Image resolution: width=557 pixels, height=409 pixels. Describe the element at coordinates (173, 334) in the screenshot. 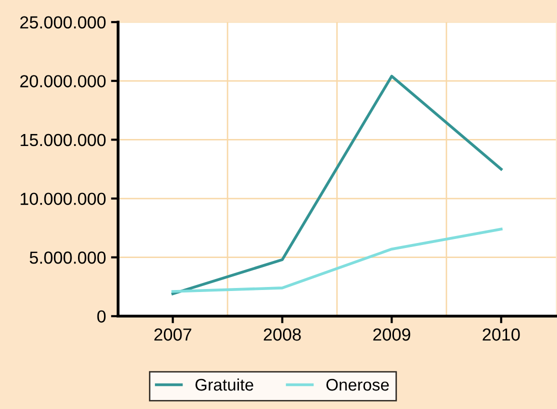

I see `x-tick-label: 2007` at that location.